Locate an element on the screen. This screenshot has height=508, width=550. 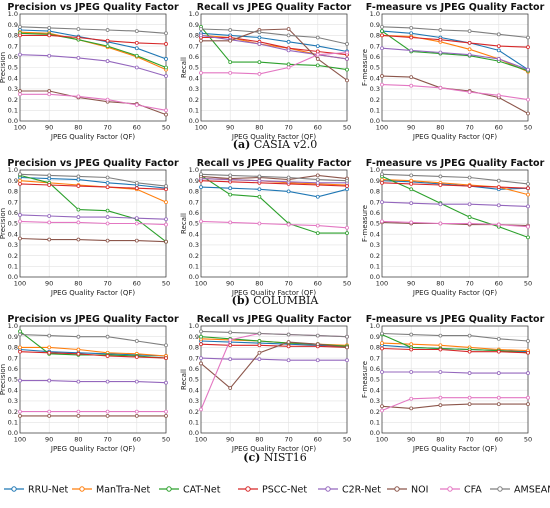
series-line-cfa is located at coordinates (455, 92).